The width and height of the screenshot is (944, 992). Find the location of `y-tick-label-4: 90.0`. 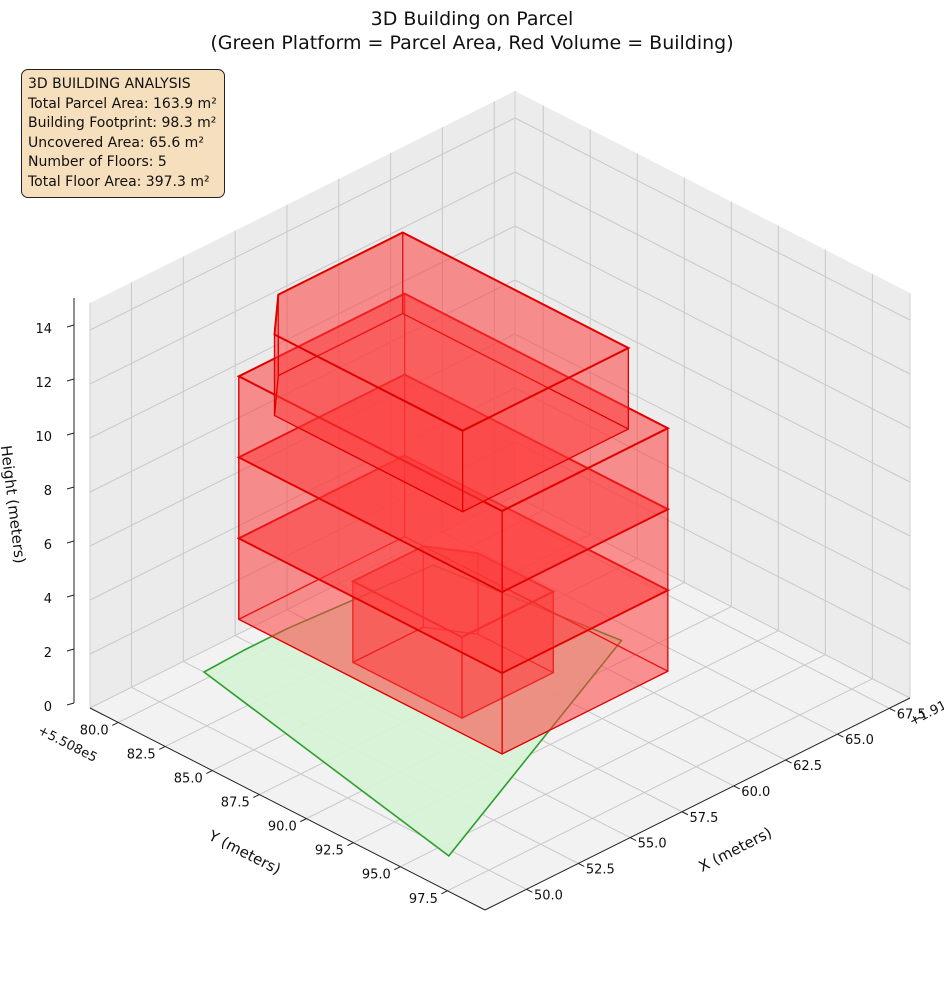

y-tick-label-4: 90.0 is located at coordinates (282, 827).